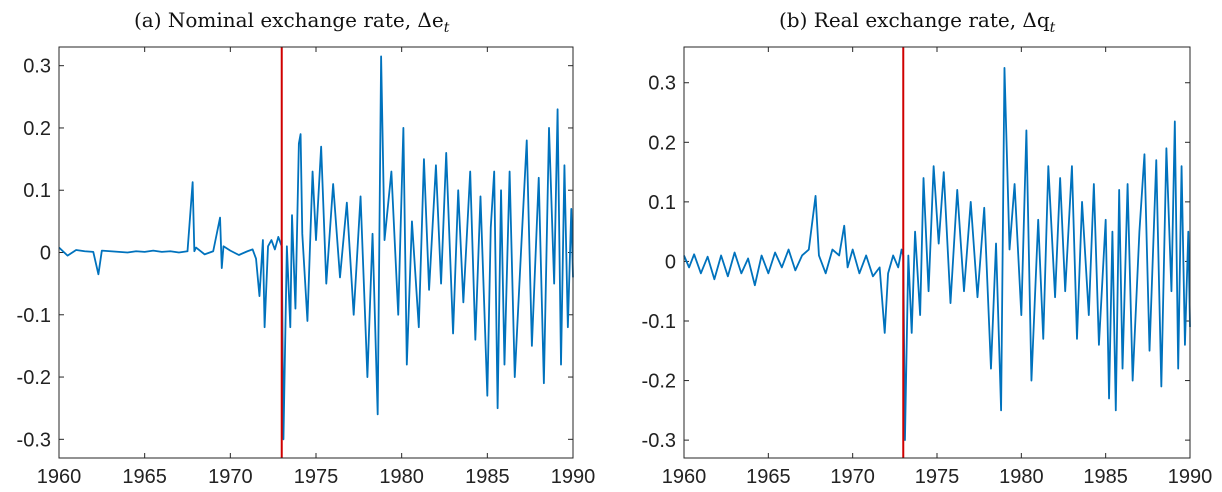 This screenshot has width=1222, height=492. Describe the element at coordinates (914, 20) in the screenshot. I see `chart-title-text: (b) Real exchange rate, Δq` at that location.